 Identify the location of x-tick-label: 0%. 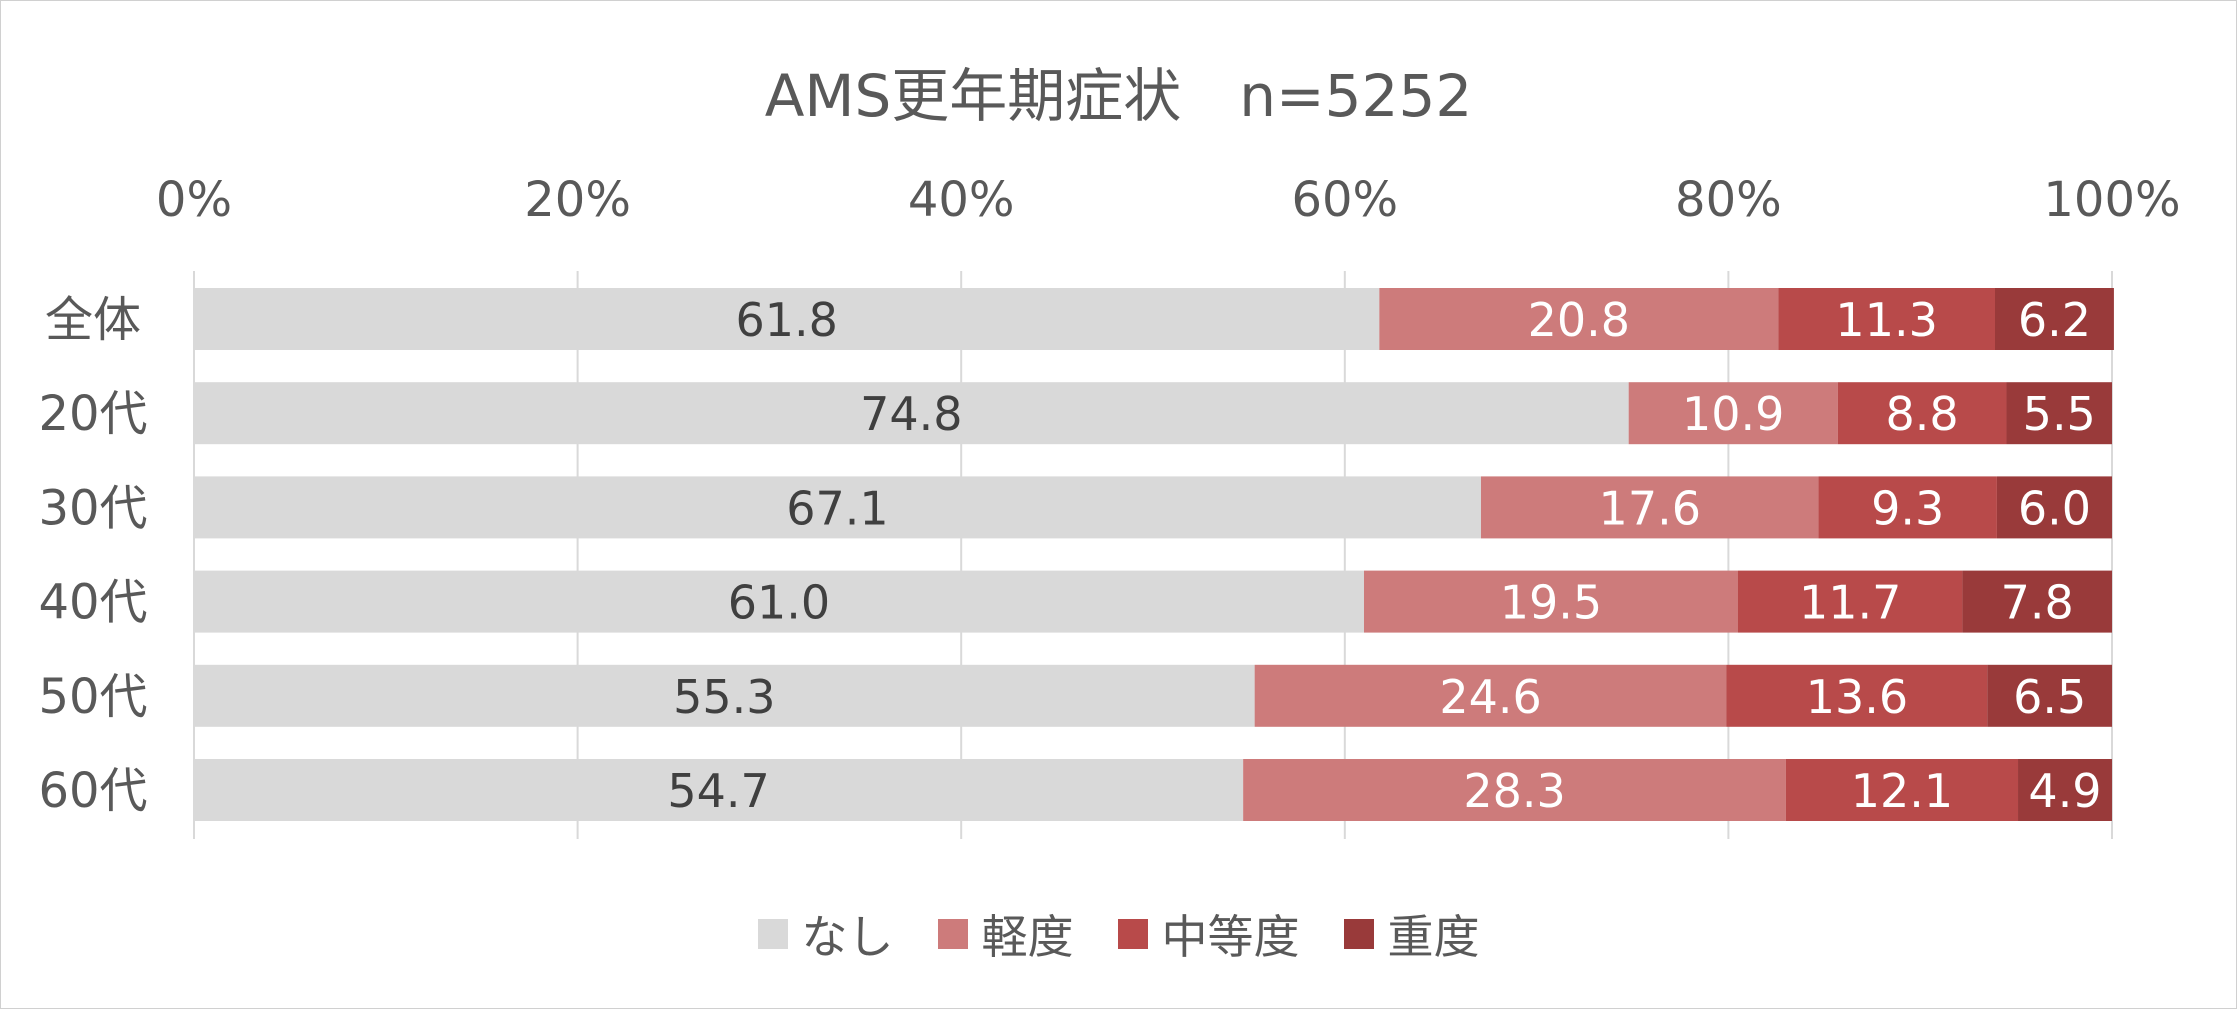
(194, 200).